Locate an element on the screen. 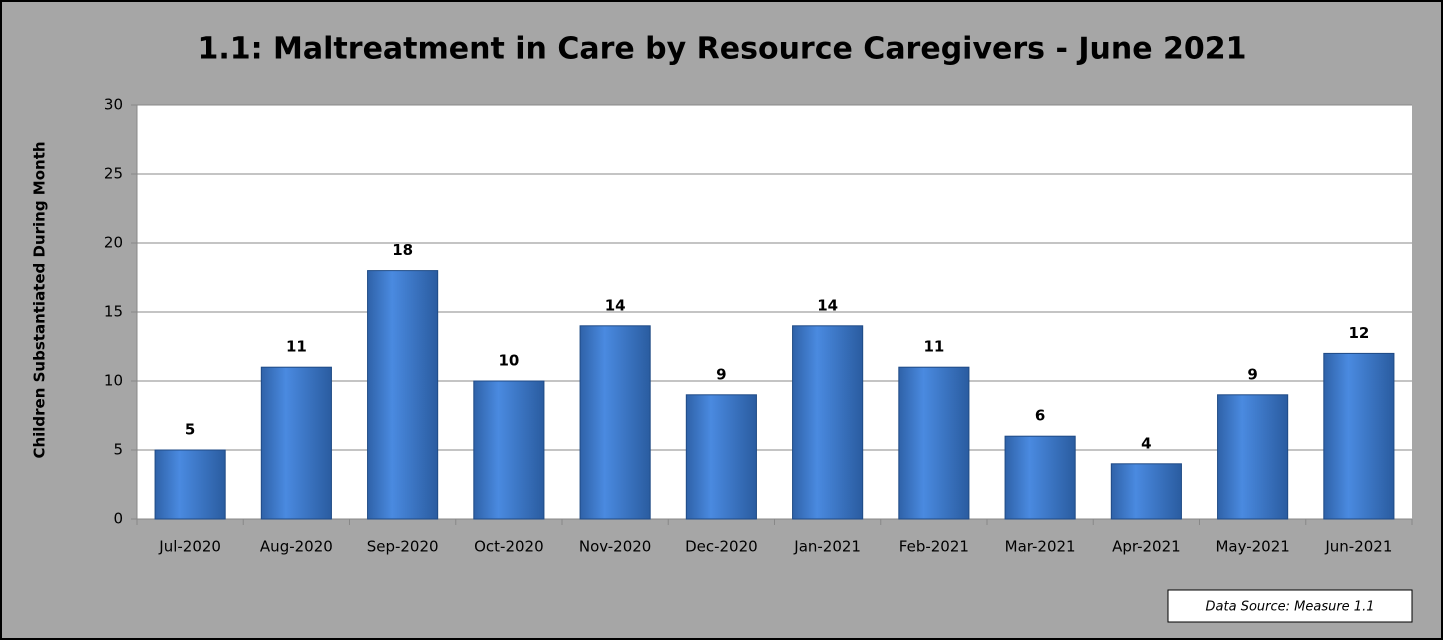 This screenshot has height=640, width=1443. annotation: Data Source: Measure 1.1 is located at coordinates (1290, 607).